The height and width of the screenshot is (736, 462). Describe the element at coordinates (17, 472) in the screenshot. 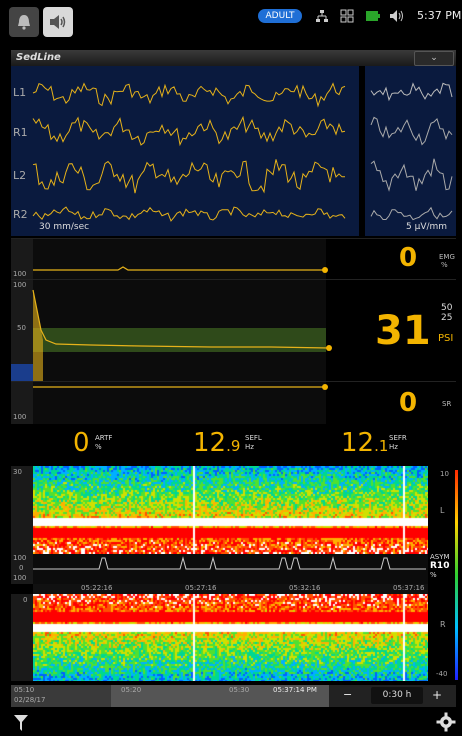

I see `spec-left-axis-top: 30` at that location.